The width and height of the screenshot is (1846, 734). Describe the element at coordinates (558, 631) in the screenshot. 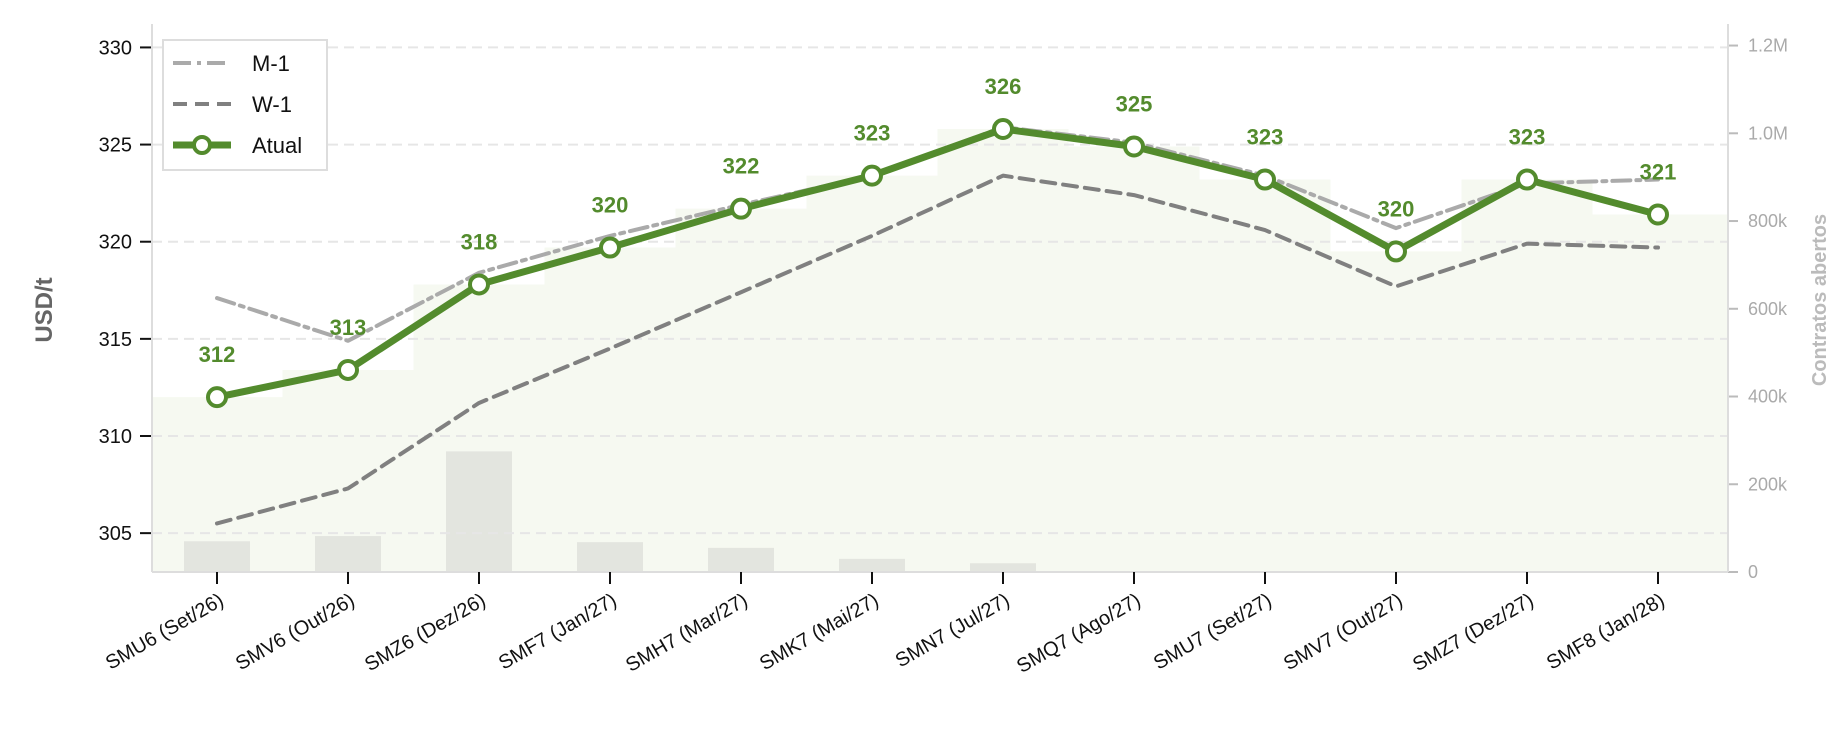

I see `x-tick-label: SMF7 (Jan/27)` at that location.